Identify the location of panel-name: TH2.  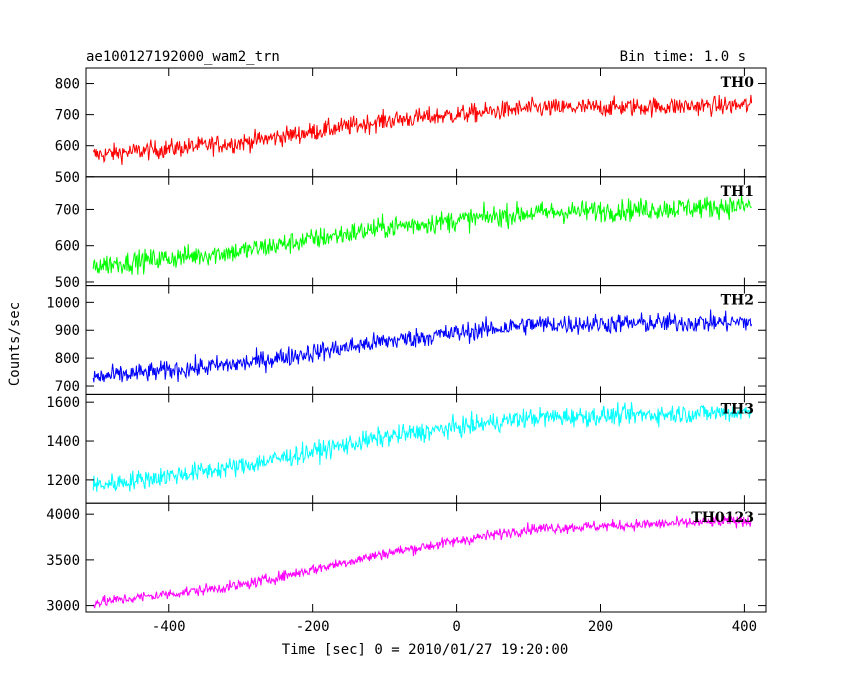
(737, 301).